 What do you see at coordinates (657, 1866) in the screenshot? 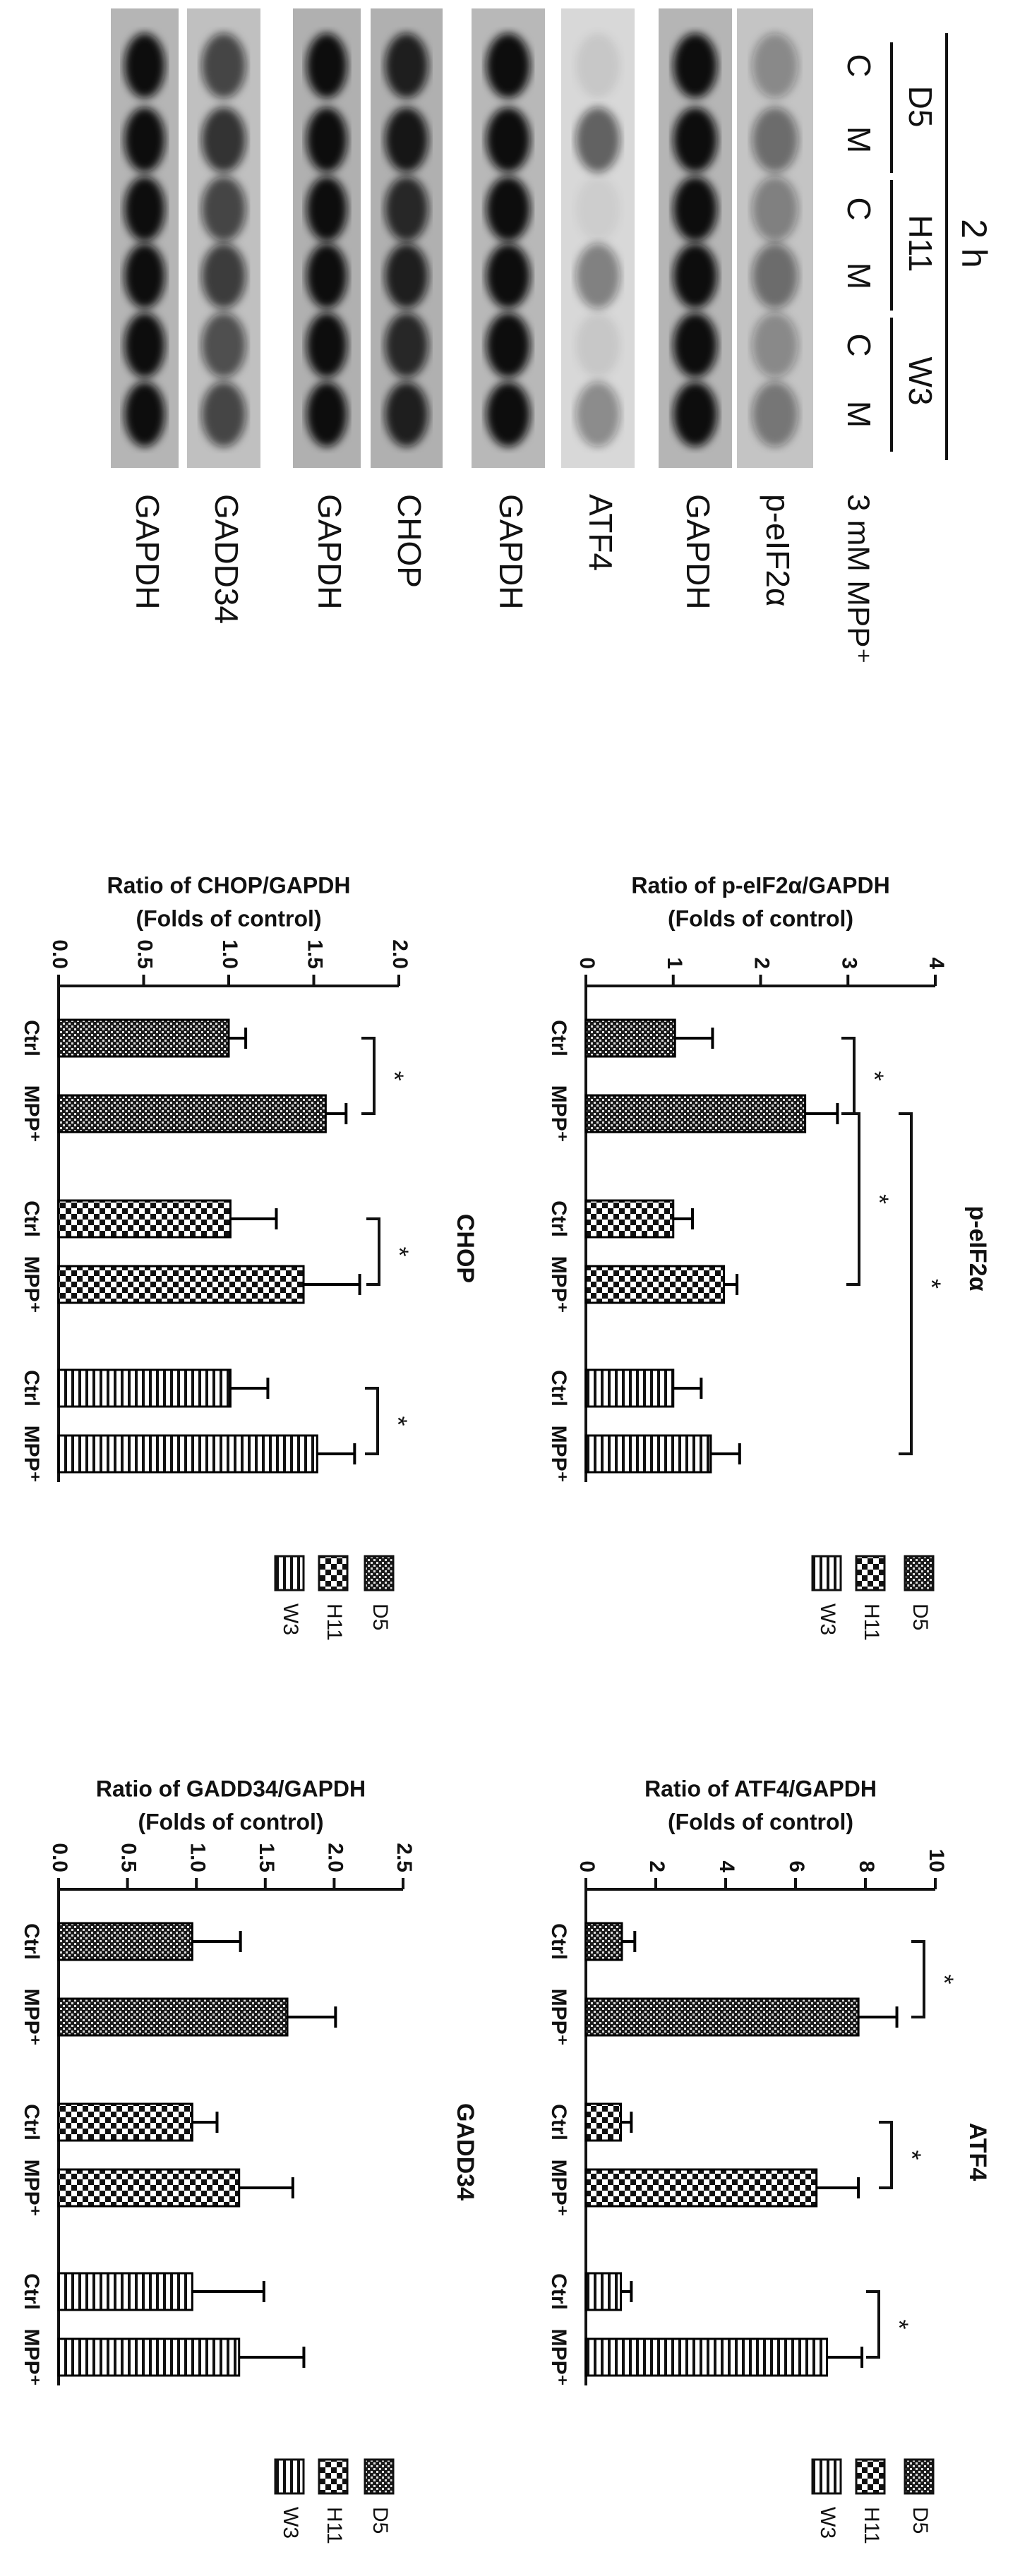
I see `y-tick-label: 2` at bounding box center [657, 1866].